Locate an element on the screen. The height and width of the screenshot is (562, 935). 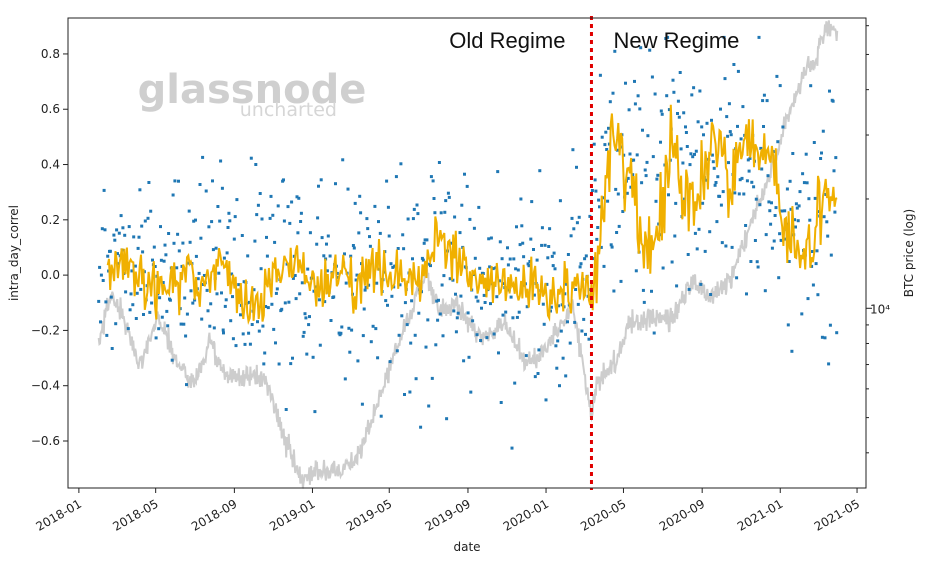
y2-tick-label: 10⁴ is located at coordinates (880, 309).